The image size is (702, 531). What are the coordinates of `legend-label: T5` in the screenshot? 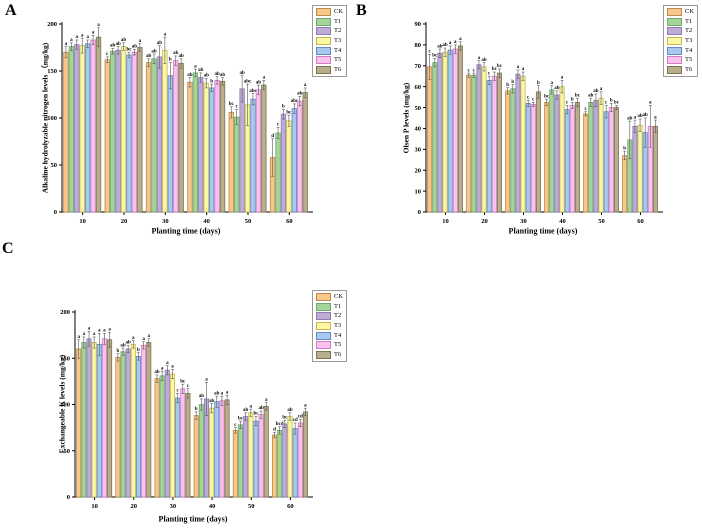 It's located at (338, 345).